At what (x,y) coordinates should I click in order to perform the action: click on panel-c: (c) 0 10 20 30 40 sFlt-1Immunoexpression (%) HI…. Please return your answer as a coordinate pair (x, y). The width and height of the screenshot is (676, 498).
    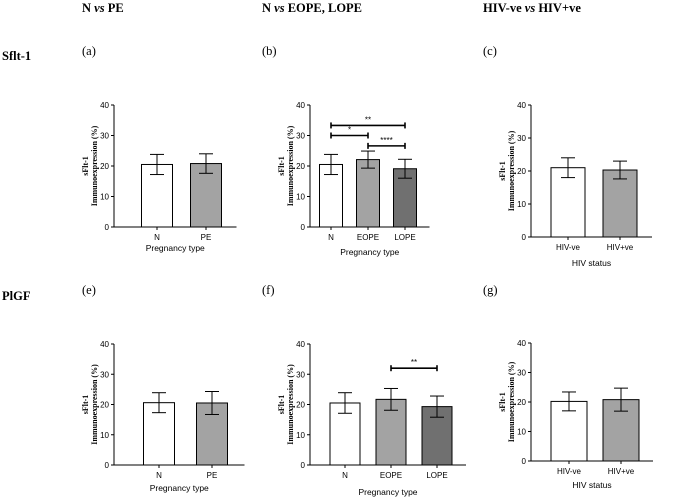
    Looking at the image, I should click on (567, 156).